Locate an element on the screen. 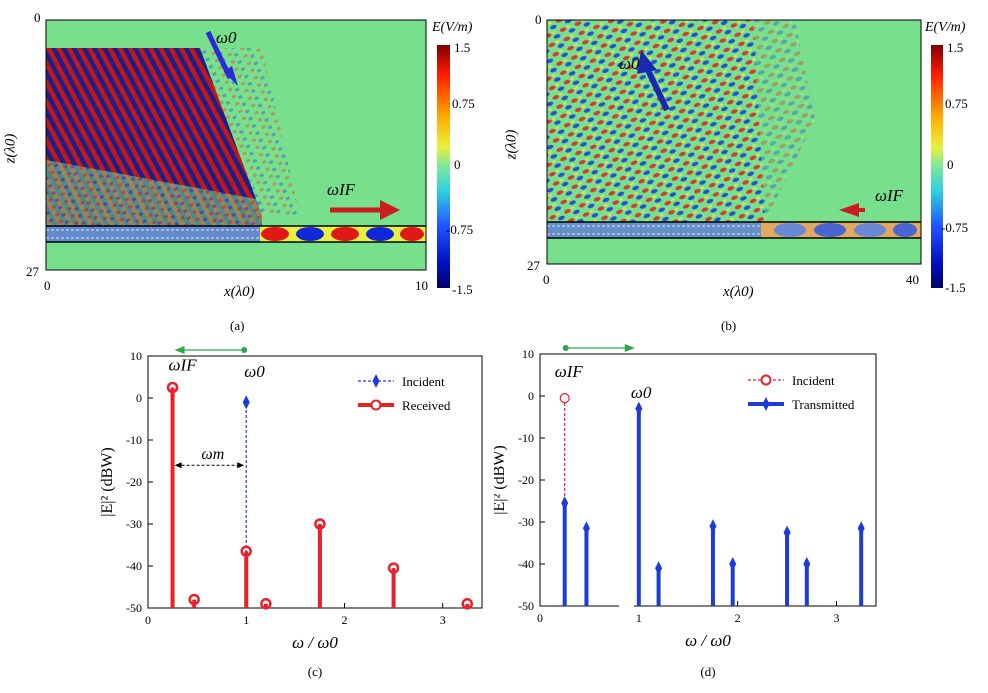 Image resolution: width=988 pixels, height=693 pixels. omega0-label-b: ω0 is located at coordinates (629, 63).